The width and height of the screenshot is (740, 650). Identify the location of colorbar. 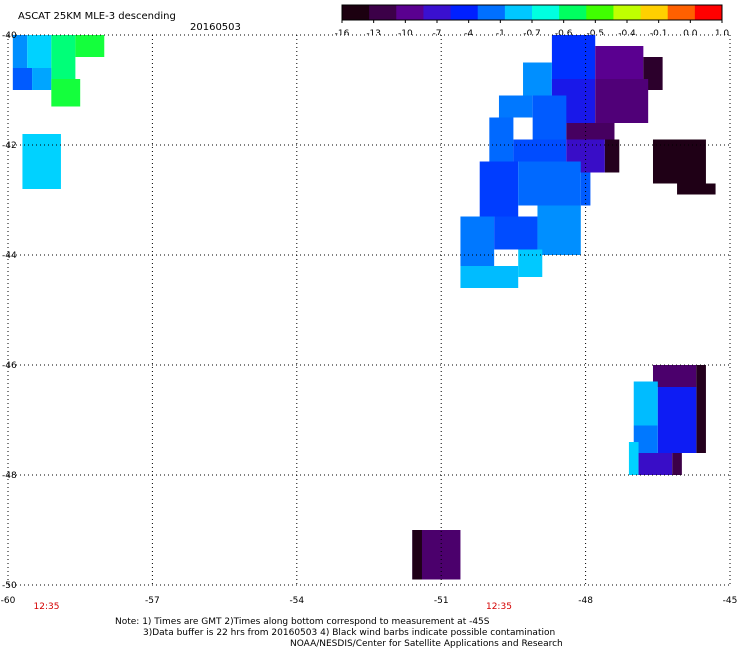
(532, 12).